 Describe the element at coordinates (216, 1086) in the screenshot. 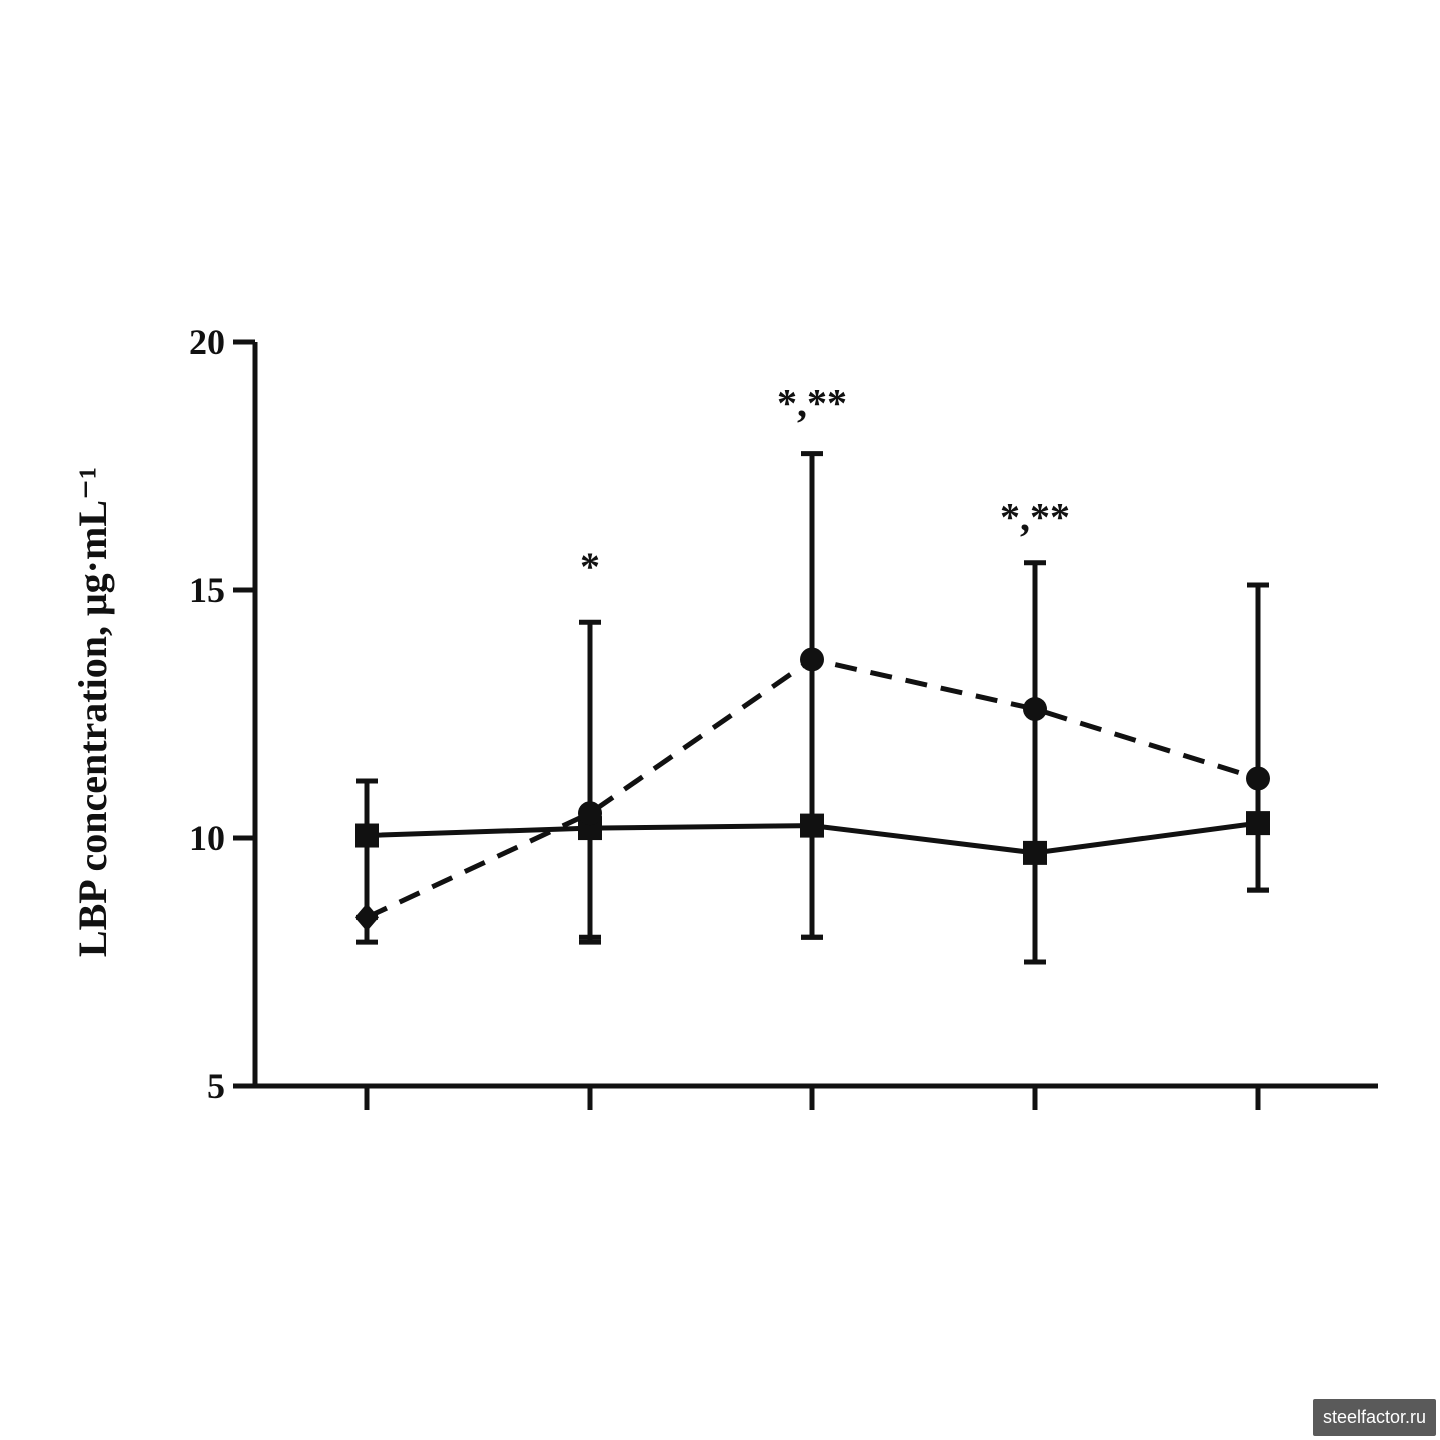

I see `y-tick-label: 5` at that location.